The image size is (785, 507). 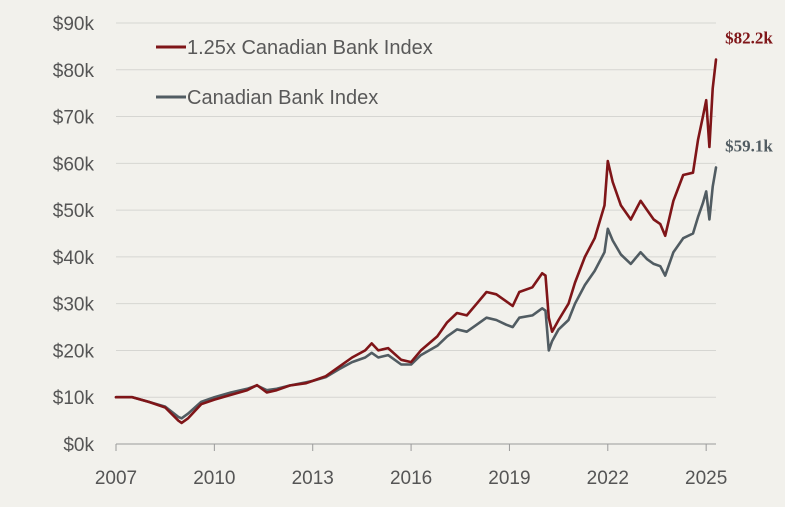 What do you see at coordinates (706, 478) in the screenshot?
I see `x-tick-label: 2025` at bounding box center [706, 478].